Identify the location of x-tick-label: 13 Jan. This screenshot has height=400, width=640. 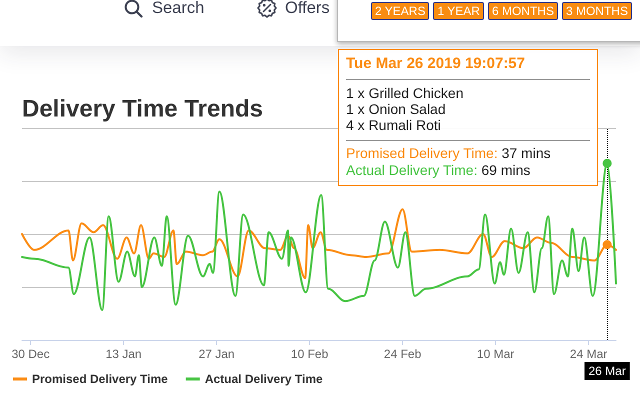
(124, 354).